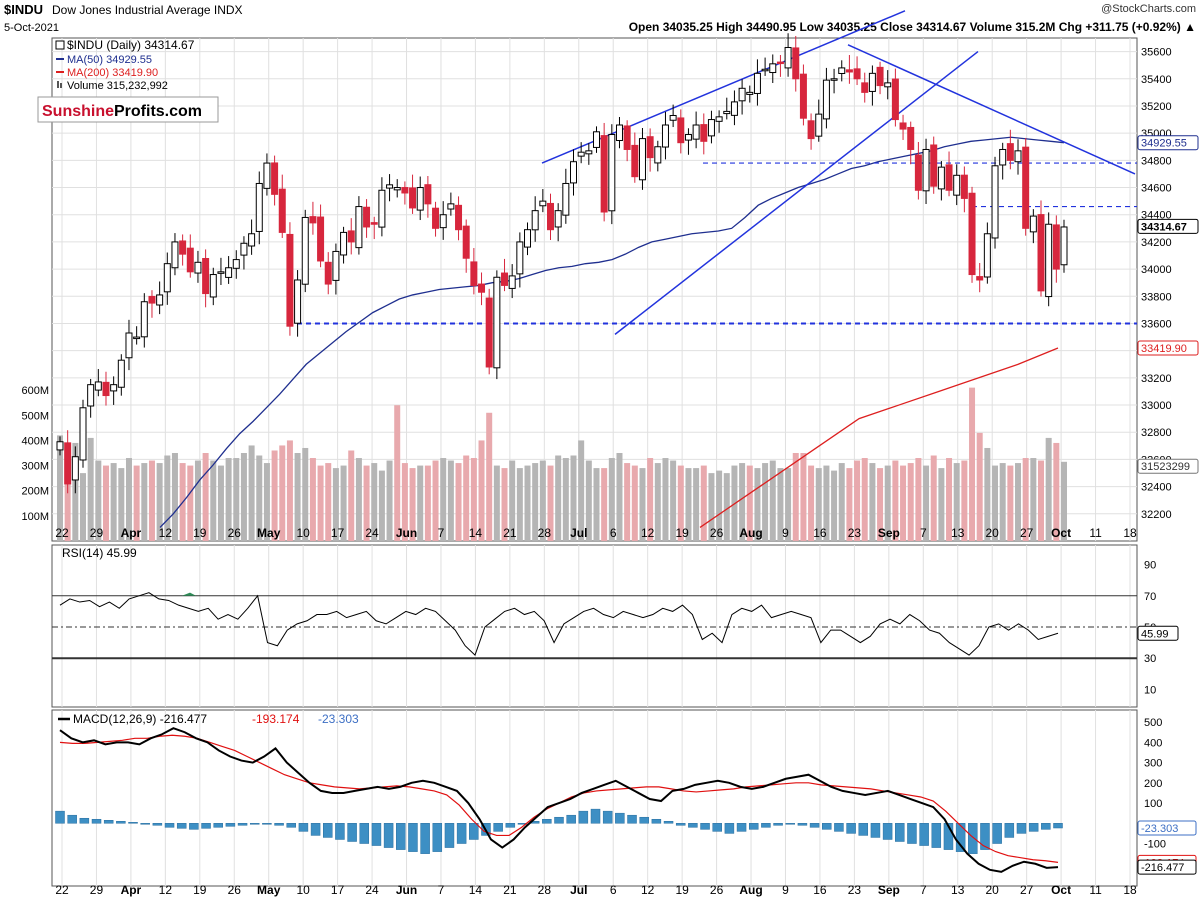 Image resolution: width=1200 pixels, height=906 pixels. What do you see at coordinates (1164, 227) in the screenshot?
I see `value-tag-label: 34314.67` at bounding box center [1164, 227].